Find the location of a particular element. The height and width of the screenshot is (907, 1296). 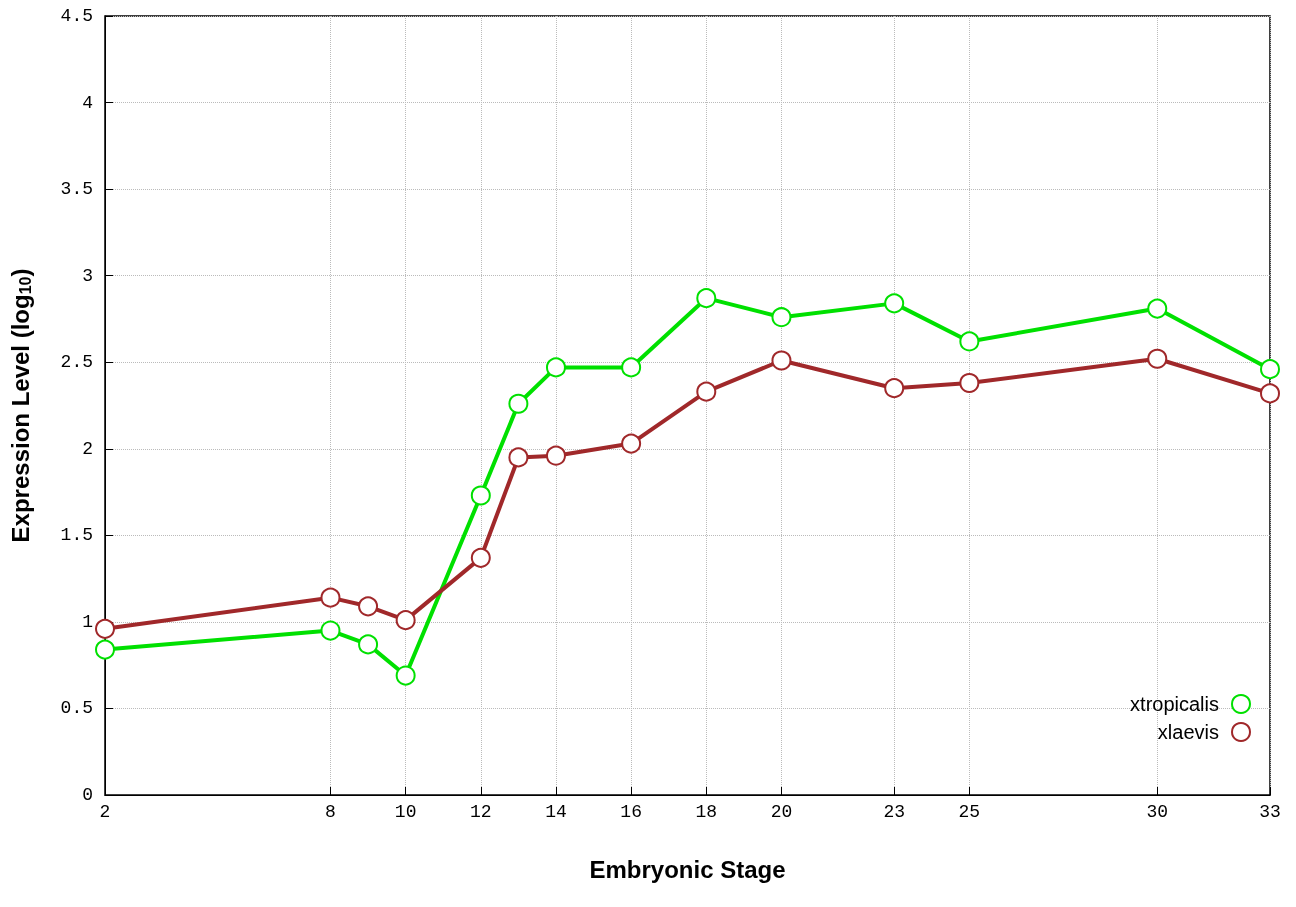

legend-label: xlaevis is located at coordinates (1188, 732).